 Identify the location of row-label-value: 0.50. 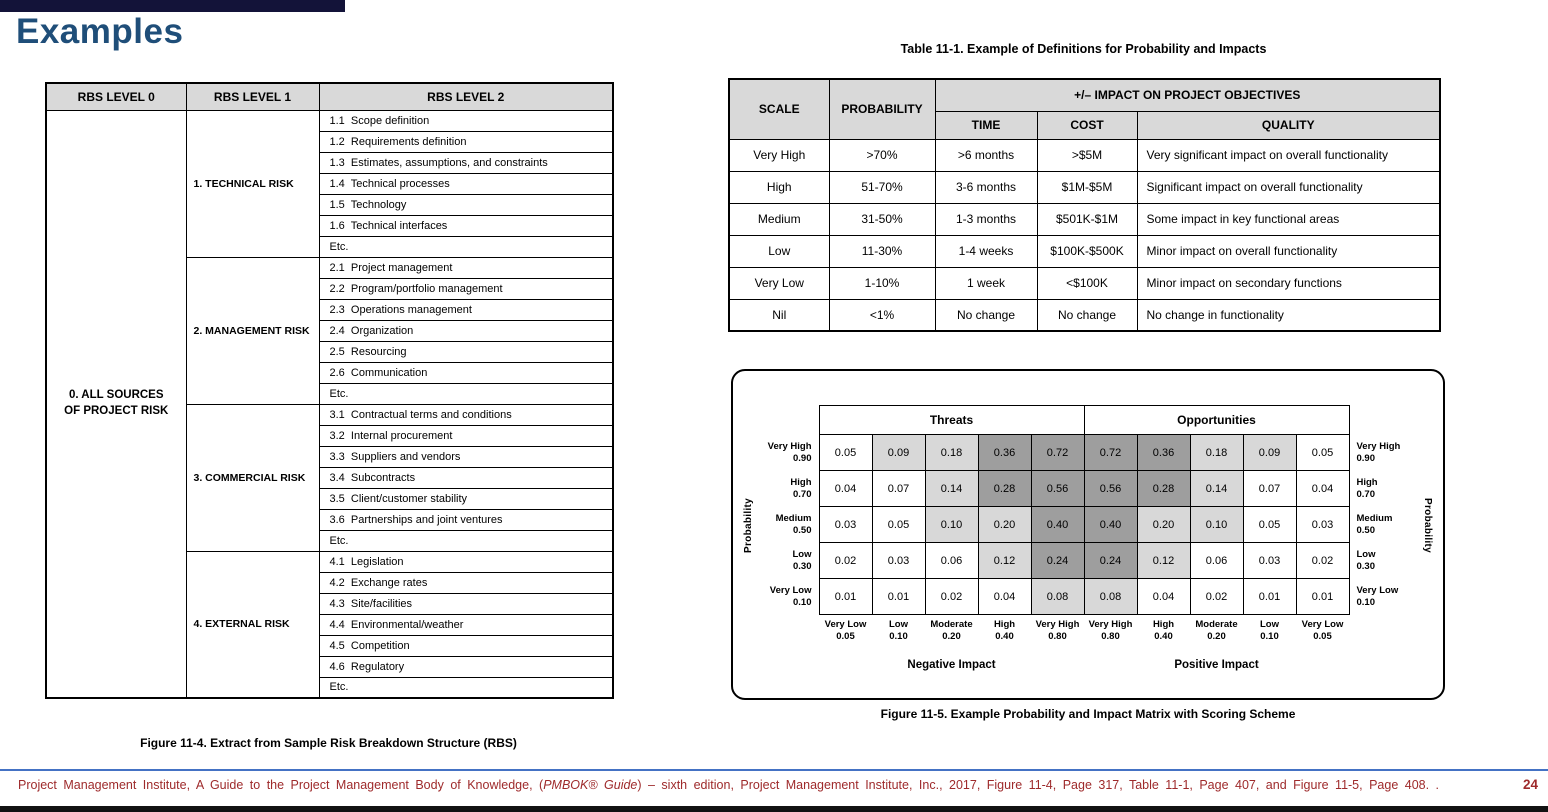
(1366, 530).